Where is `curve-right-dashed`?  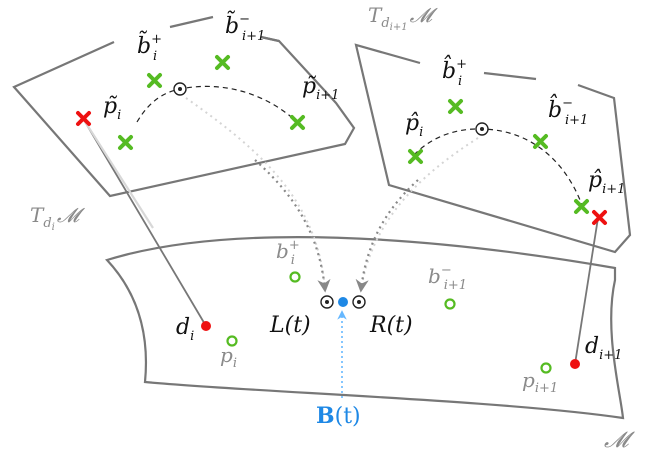 curve-right-dashed is located at coordinates (498, 167).